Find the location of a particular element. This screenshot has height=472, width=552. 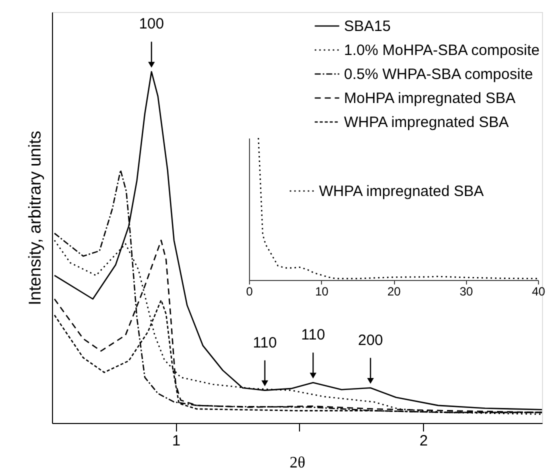

x-tick-label: 1 is located at coordinates (176, 441).